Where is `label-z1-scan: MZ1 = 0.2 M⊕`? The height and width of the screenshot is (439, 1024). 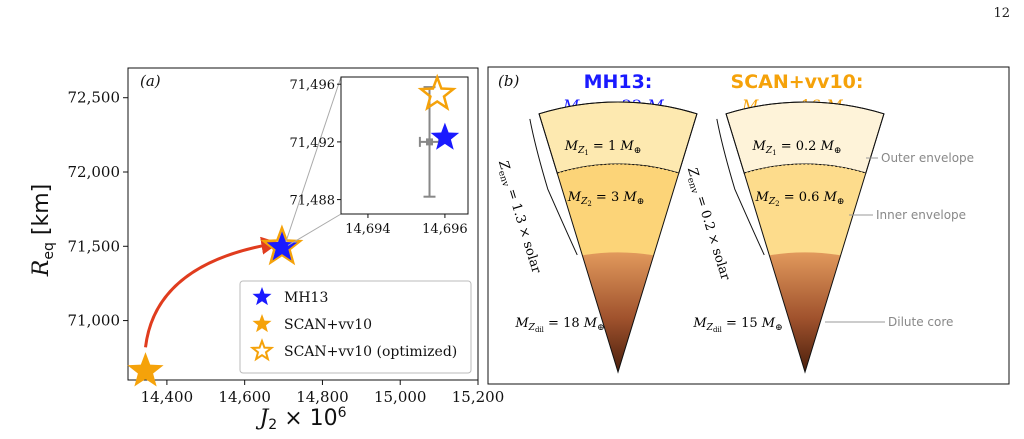
label-z1-scan: MZ1 = 0.2 M⊕ is located at coordinates (797, 148).